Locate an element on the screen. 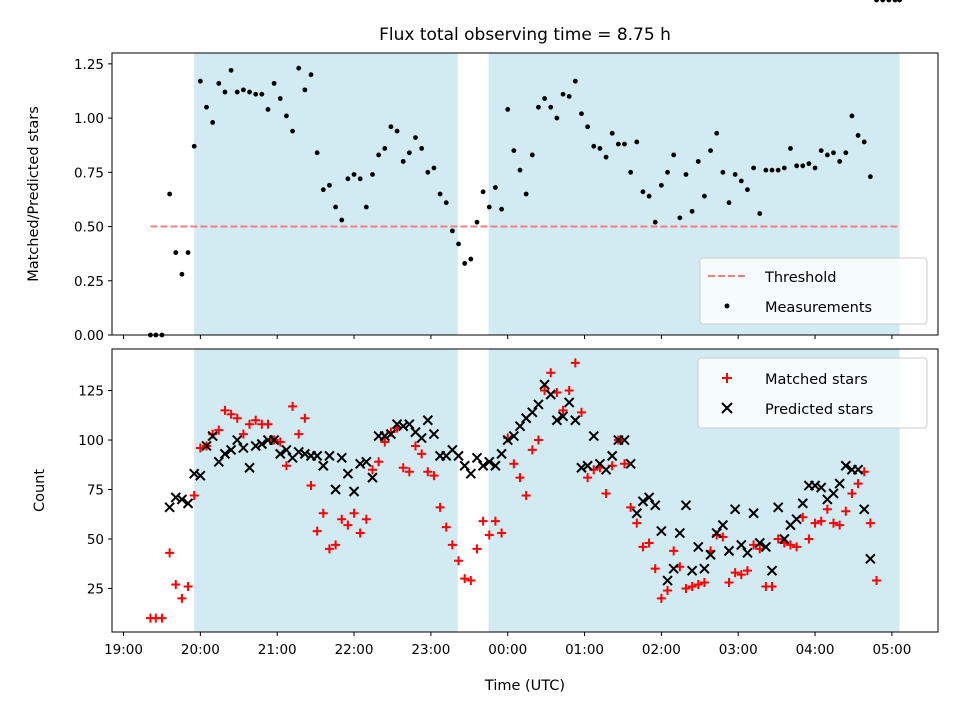 Image resolution: width=960 pixels, height=720 pixels. y-tick-label: 75 is located at coordinates (95, 491).